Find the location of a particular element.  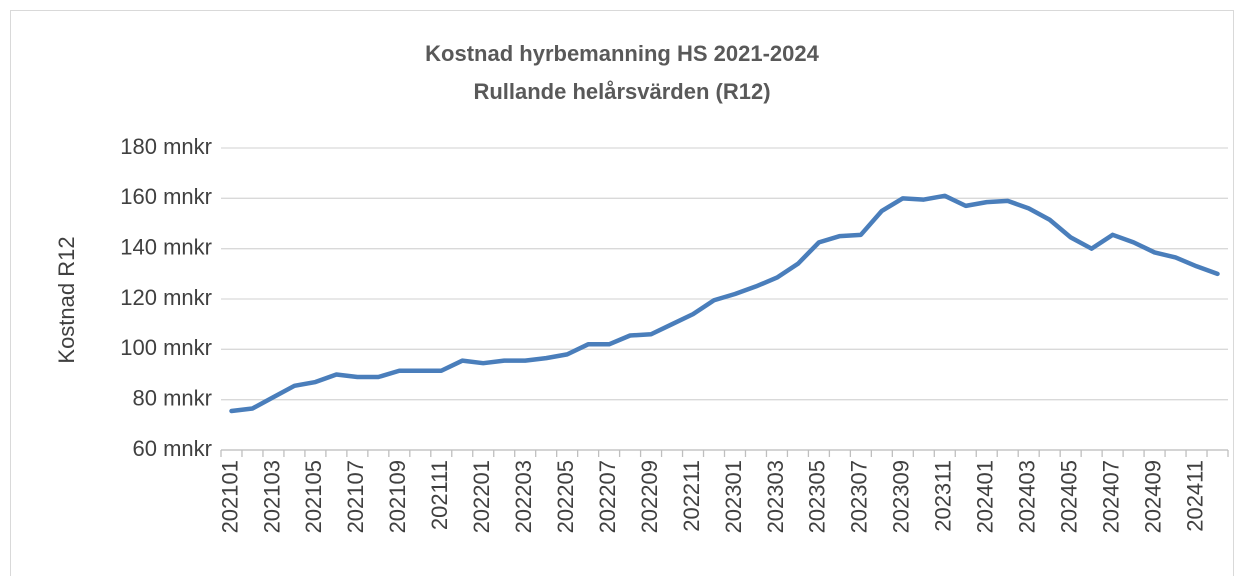

x-tick-label: 202401 is located at coordinates (985, 496).